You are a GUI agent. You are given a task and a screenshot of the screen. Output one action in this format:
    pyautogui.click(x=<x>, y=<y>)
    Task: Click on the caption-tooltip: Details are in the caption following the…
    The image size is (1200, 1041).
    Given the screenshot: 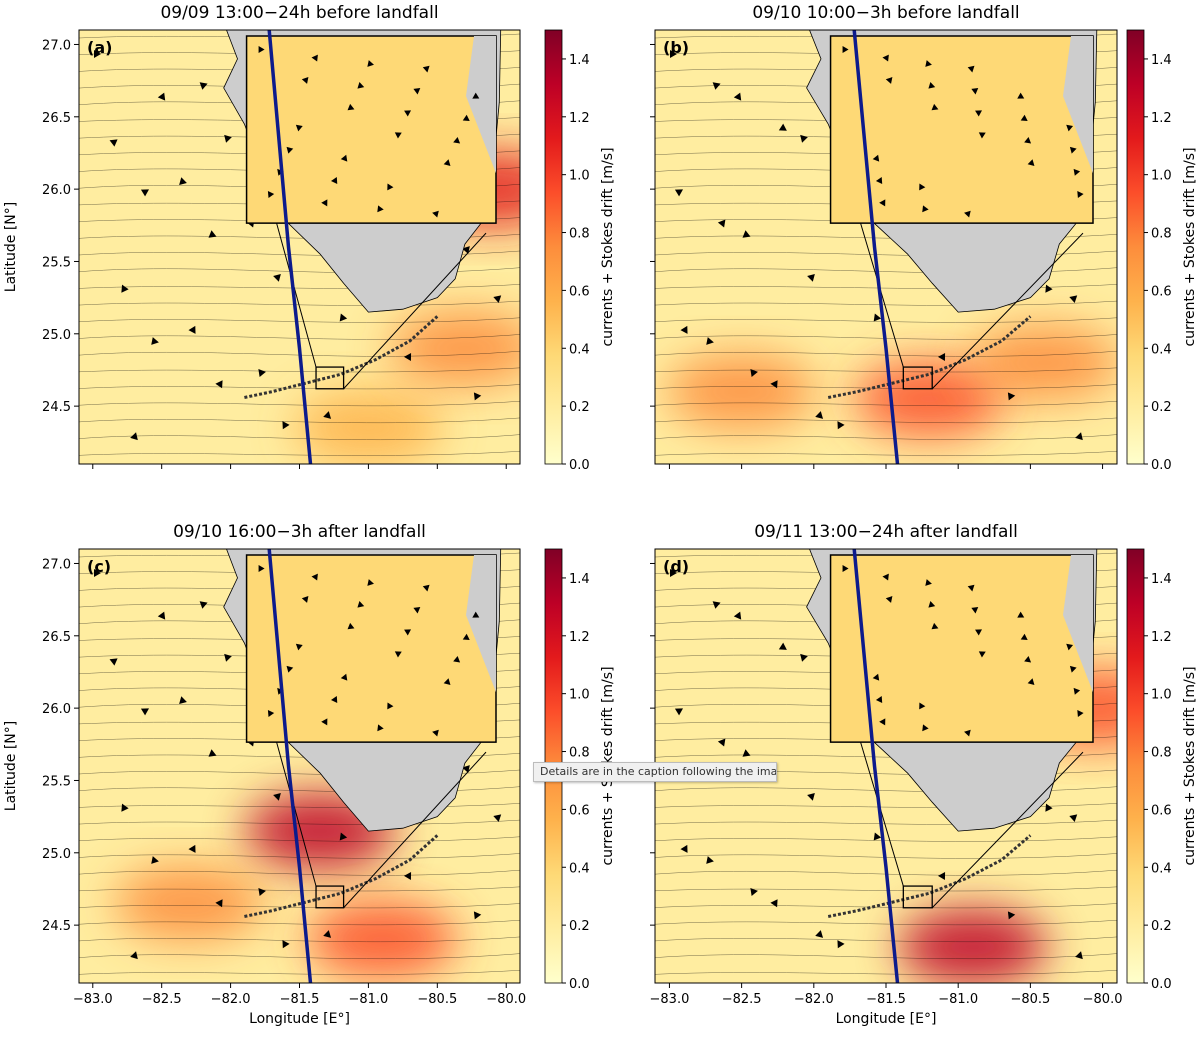 What is the action you would take?
    pyautogui.click(x=655, y=772)
    